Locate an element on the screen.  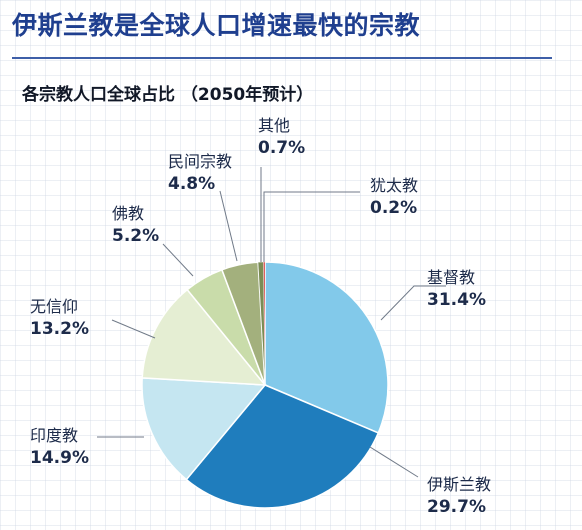
slice-percent-label: 0.2% is located at coordinates (393, 208).